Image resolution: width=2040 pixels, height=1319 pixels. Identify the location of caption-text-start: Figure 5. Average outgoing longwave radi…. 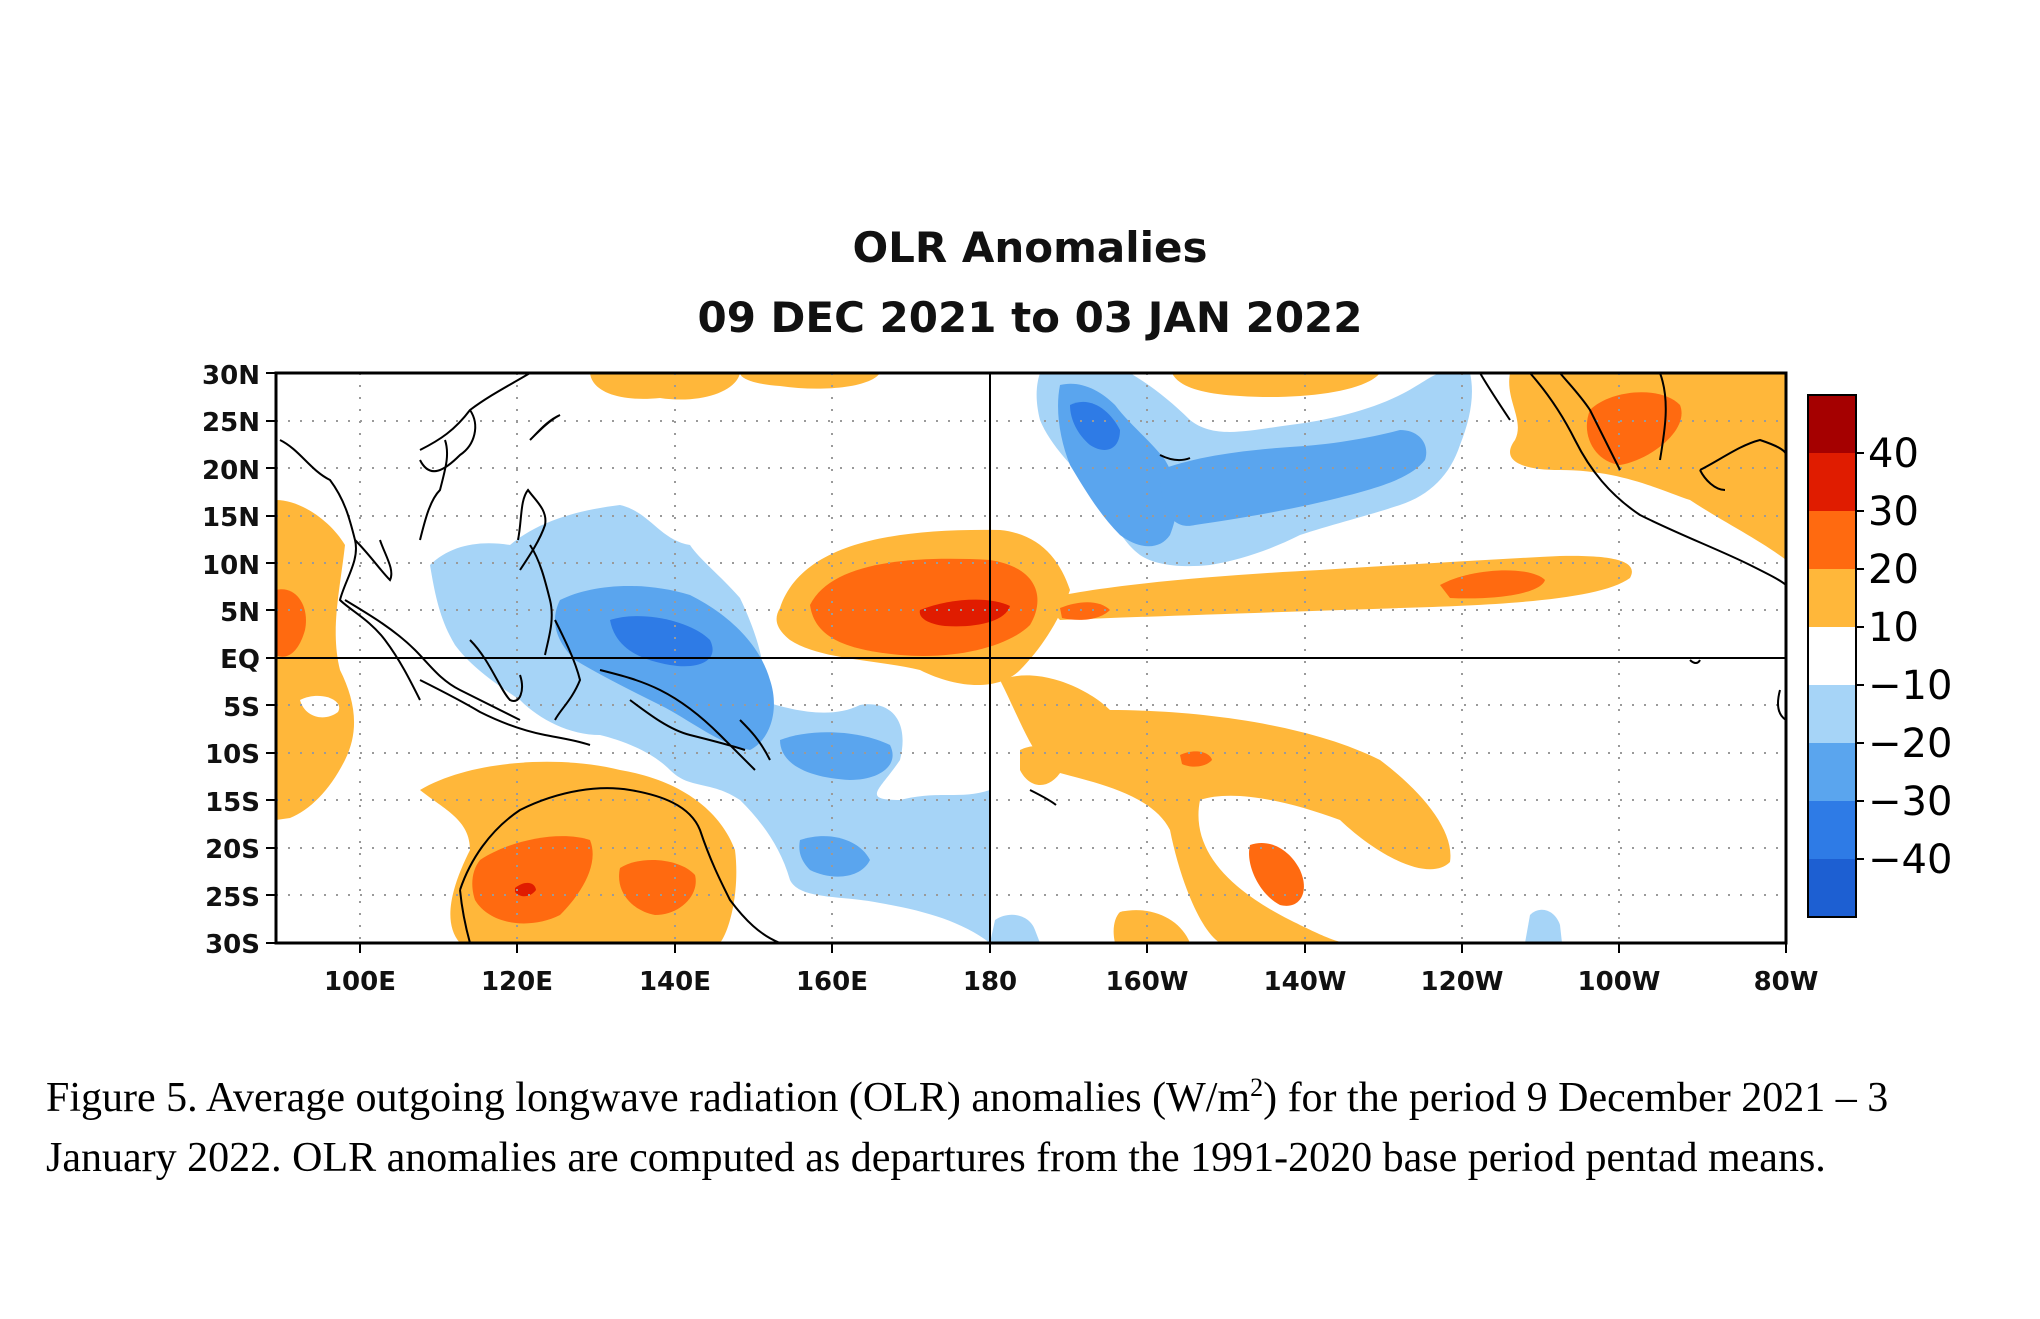
(648, 1098).